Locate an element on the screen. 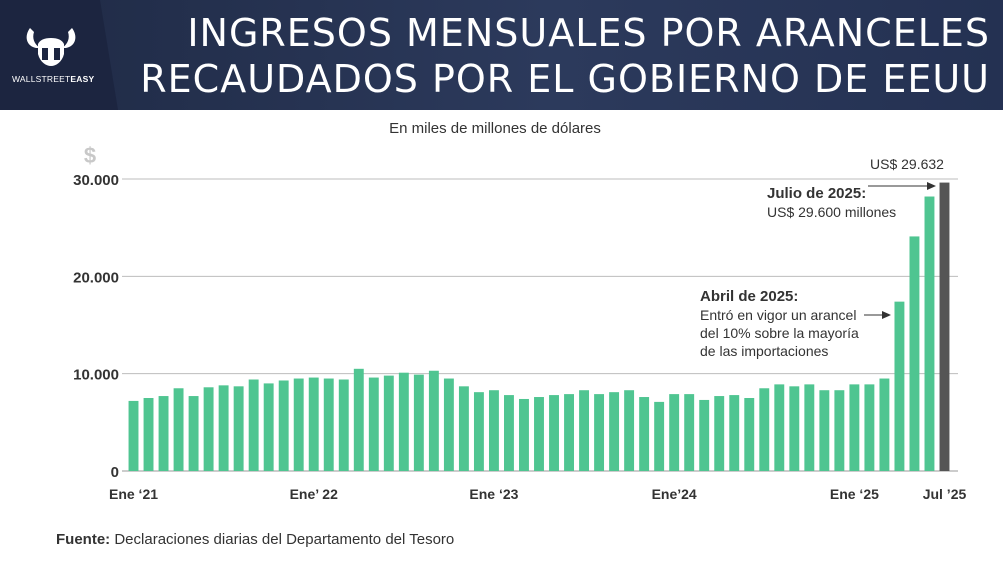 This screenshot has height=581, width=1003. logo-panel: WALLSTREETEASY is located at coordinates (59, 55).